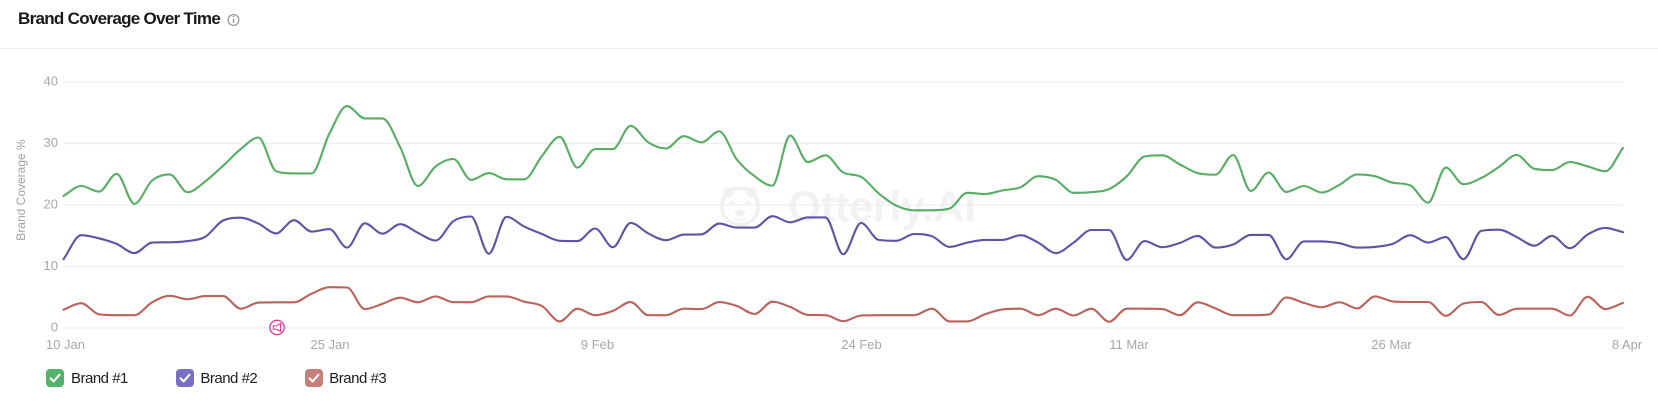  What do you see at coordinates (51, 81) in the screenshot?
I see `svg-text: 40` at bounding box center [51, 81].